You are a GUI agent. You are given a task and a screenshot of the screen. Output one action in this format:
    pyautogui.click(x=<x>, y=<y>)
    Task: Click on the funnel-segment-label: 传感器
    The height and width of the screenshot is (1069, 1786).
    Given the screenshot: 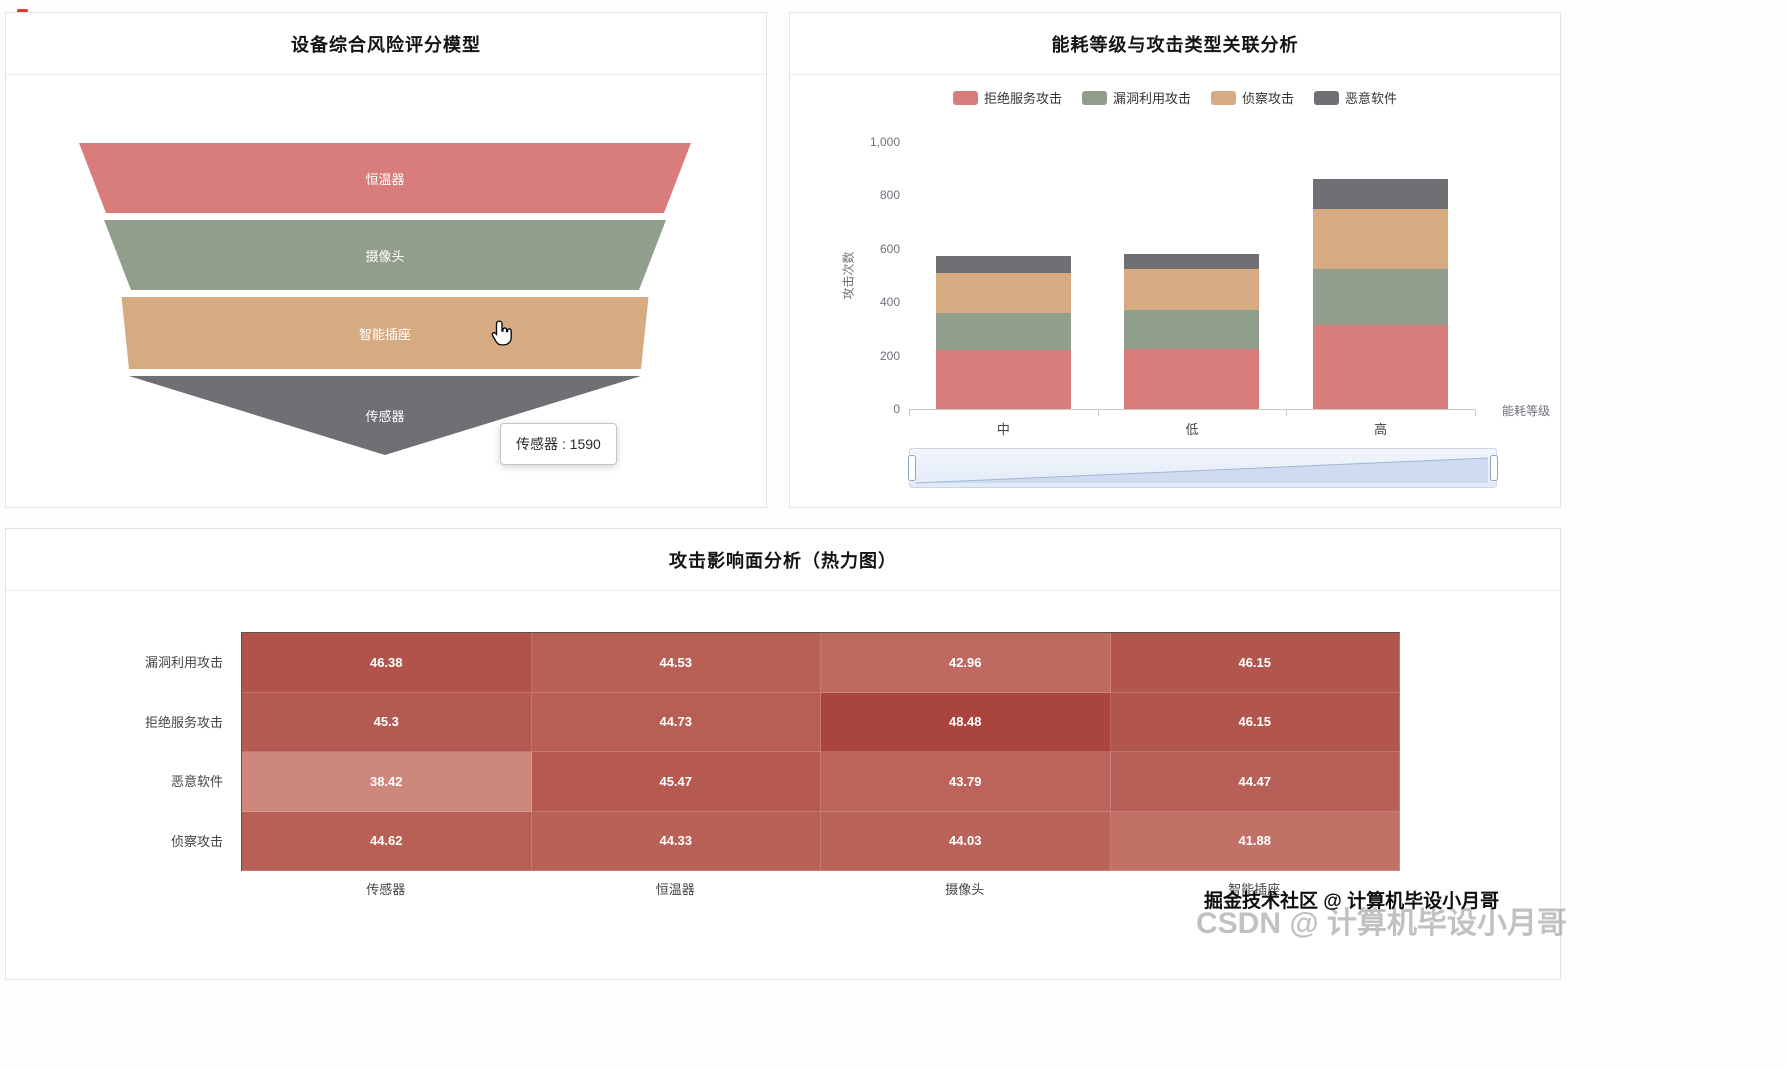 What is the action you would take?
    pyautogui.click(x=385, y=416)
    